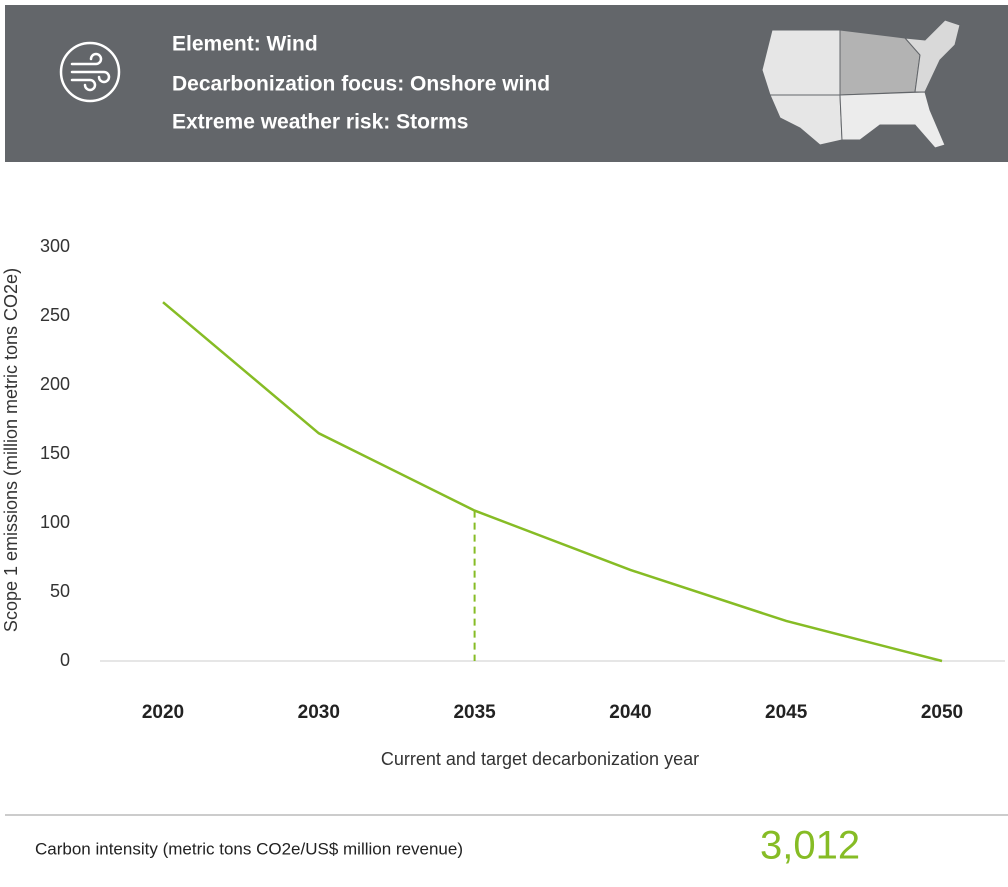 Image resolution: width=1008 pixels, height=887 pixels. What do you see at coordinates (65, 660) in the screenshot?
I see `y-tick-label: 0` at bounding box center [65, 660].